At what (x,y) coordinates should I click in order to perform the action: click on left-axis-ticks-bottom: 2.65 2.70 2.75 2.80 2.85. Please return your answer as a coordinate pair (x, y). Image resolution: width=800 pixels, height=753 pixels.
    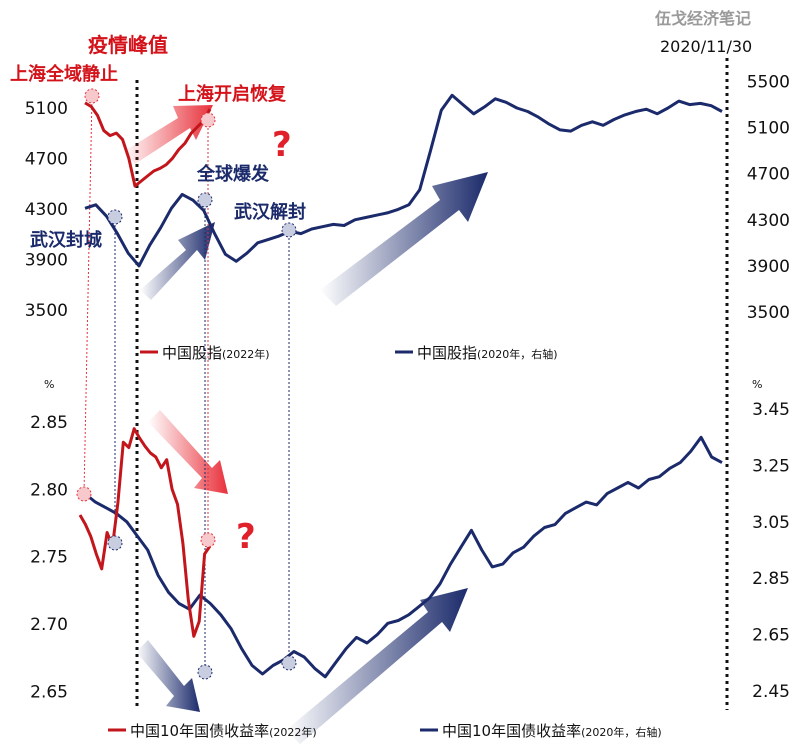
    Looking at the image, I should click on (49, 558).